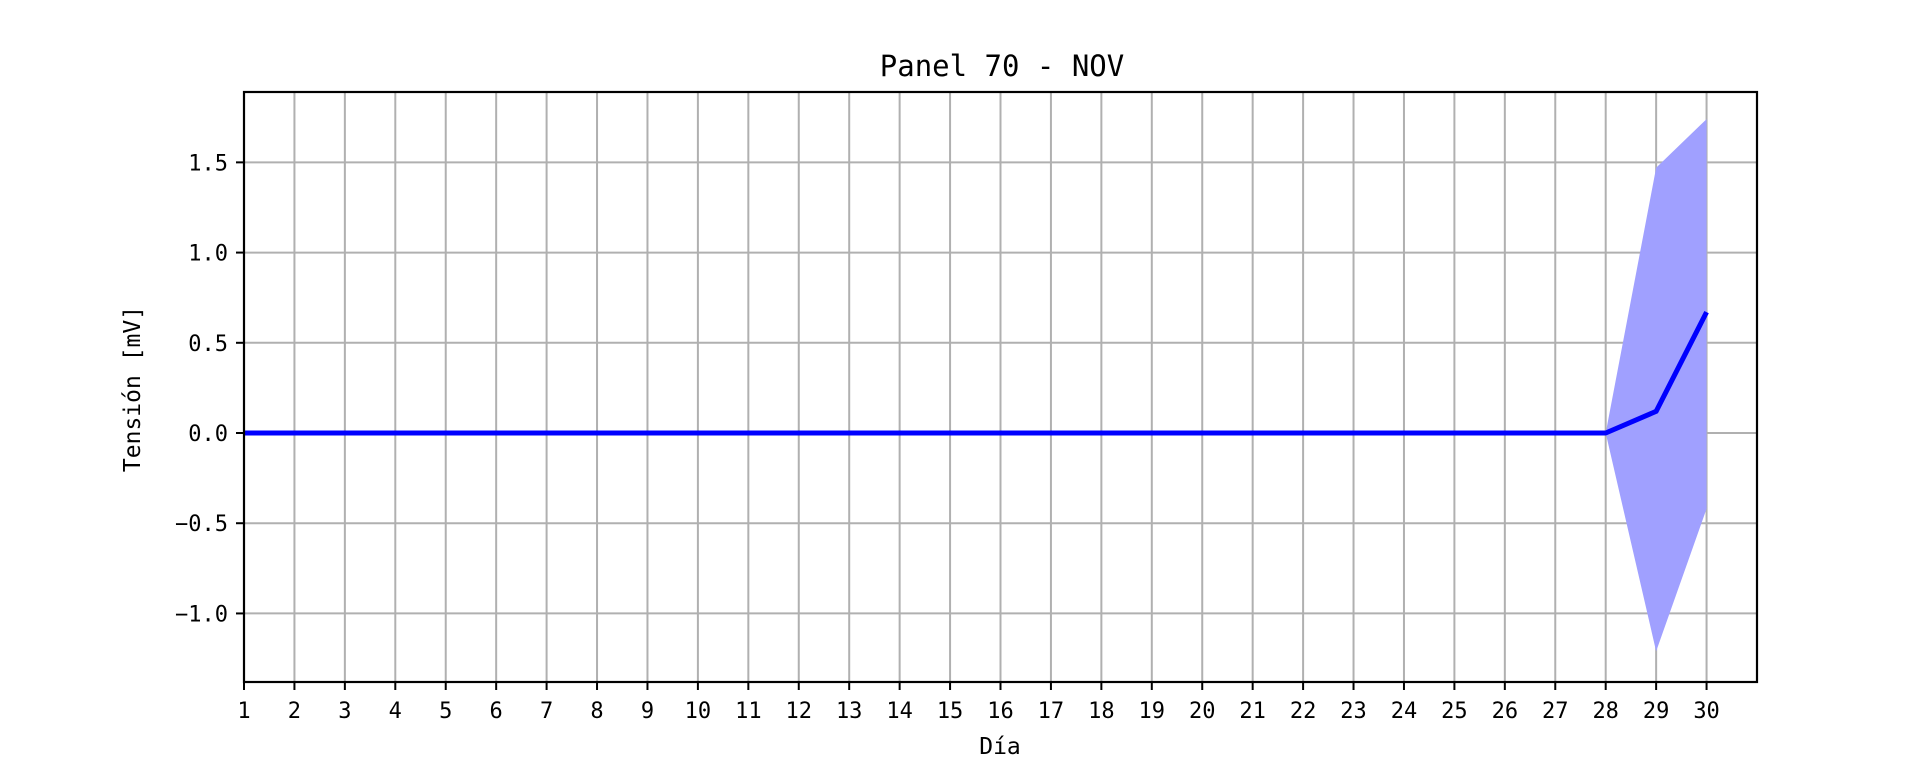 The image size is (1920, 768). What do you see at coordinates (208, 434) in the screenshot?
I see `y-tick-label: 0.0` at bounding box center [208, 434].